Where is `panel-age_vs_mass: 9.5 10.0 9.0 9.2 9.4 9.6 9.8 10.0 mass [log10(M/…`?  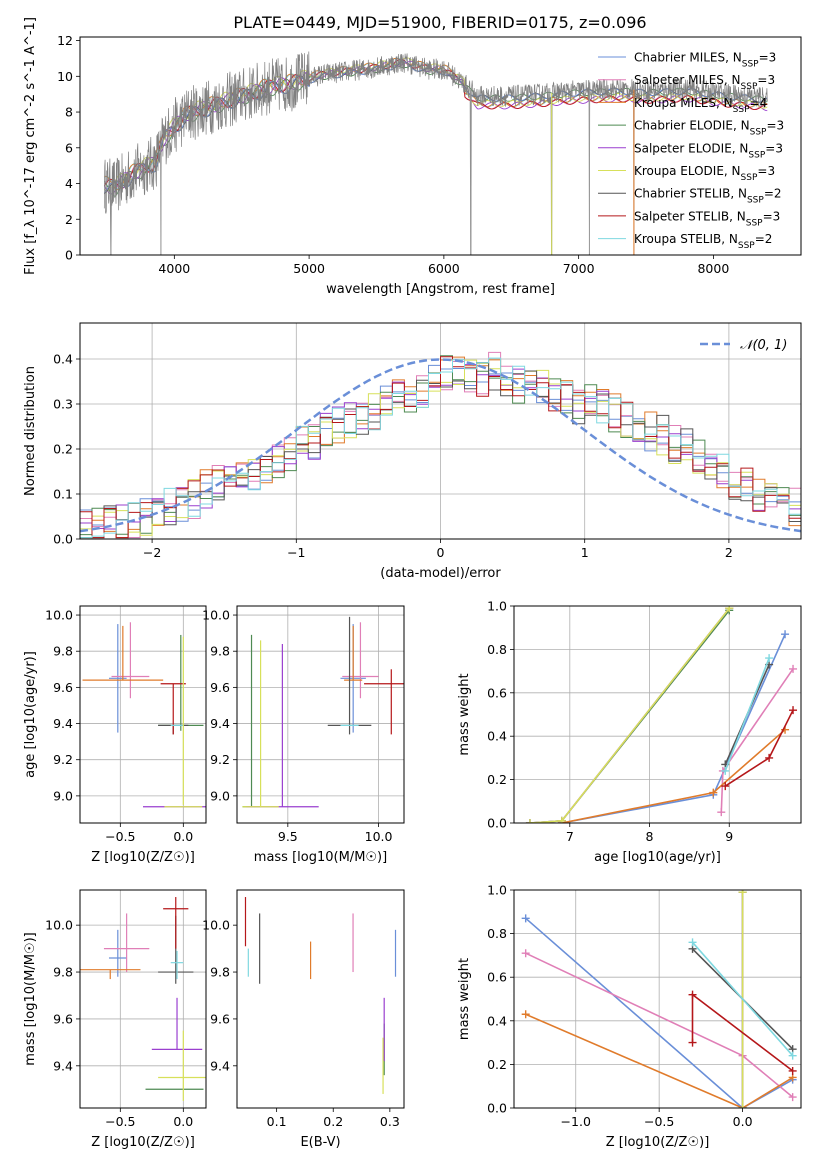
panel-age_vs_mass: 9.5 10.0 9.0 9.2 9.4 9.6 9.8 10.0 mass [log10(M/… is located at coordinates (303, 735).